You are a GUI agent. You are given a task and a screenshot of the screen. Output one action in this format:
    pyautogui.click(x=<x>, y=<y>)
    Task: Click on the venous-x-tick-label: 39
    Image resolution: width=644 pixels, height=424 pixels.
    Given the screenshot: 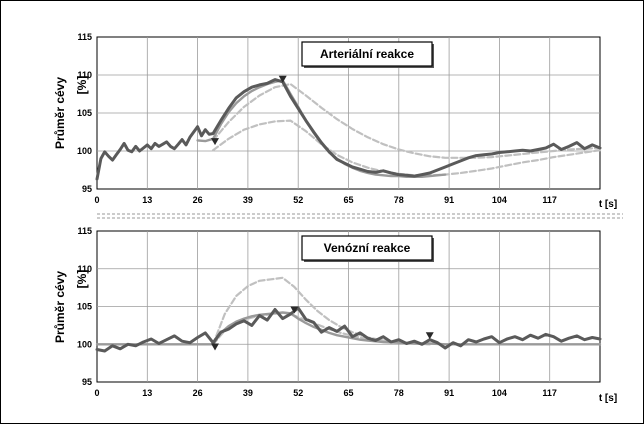 What is the action you would take?
    pyautogui.click(x=248, y=393)
    